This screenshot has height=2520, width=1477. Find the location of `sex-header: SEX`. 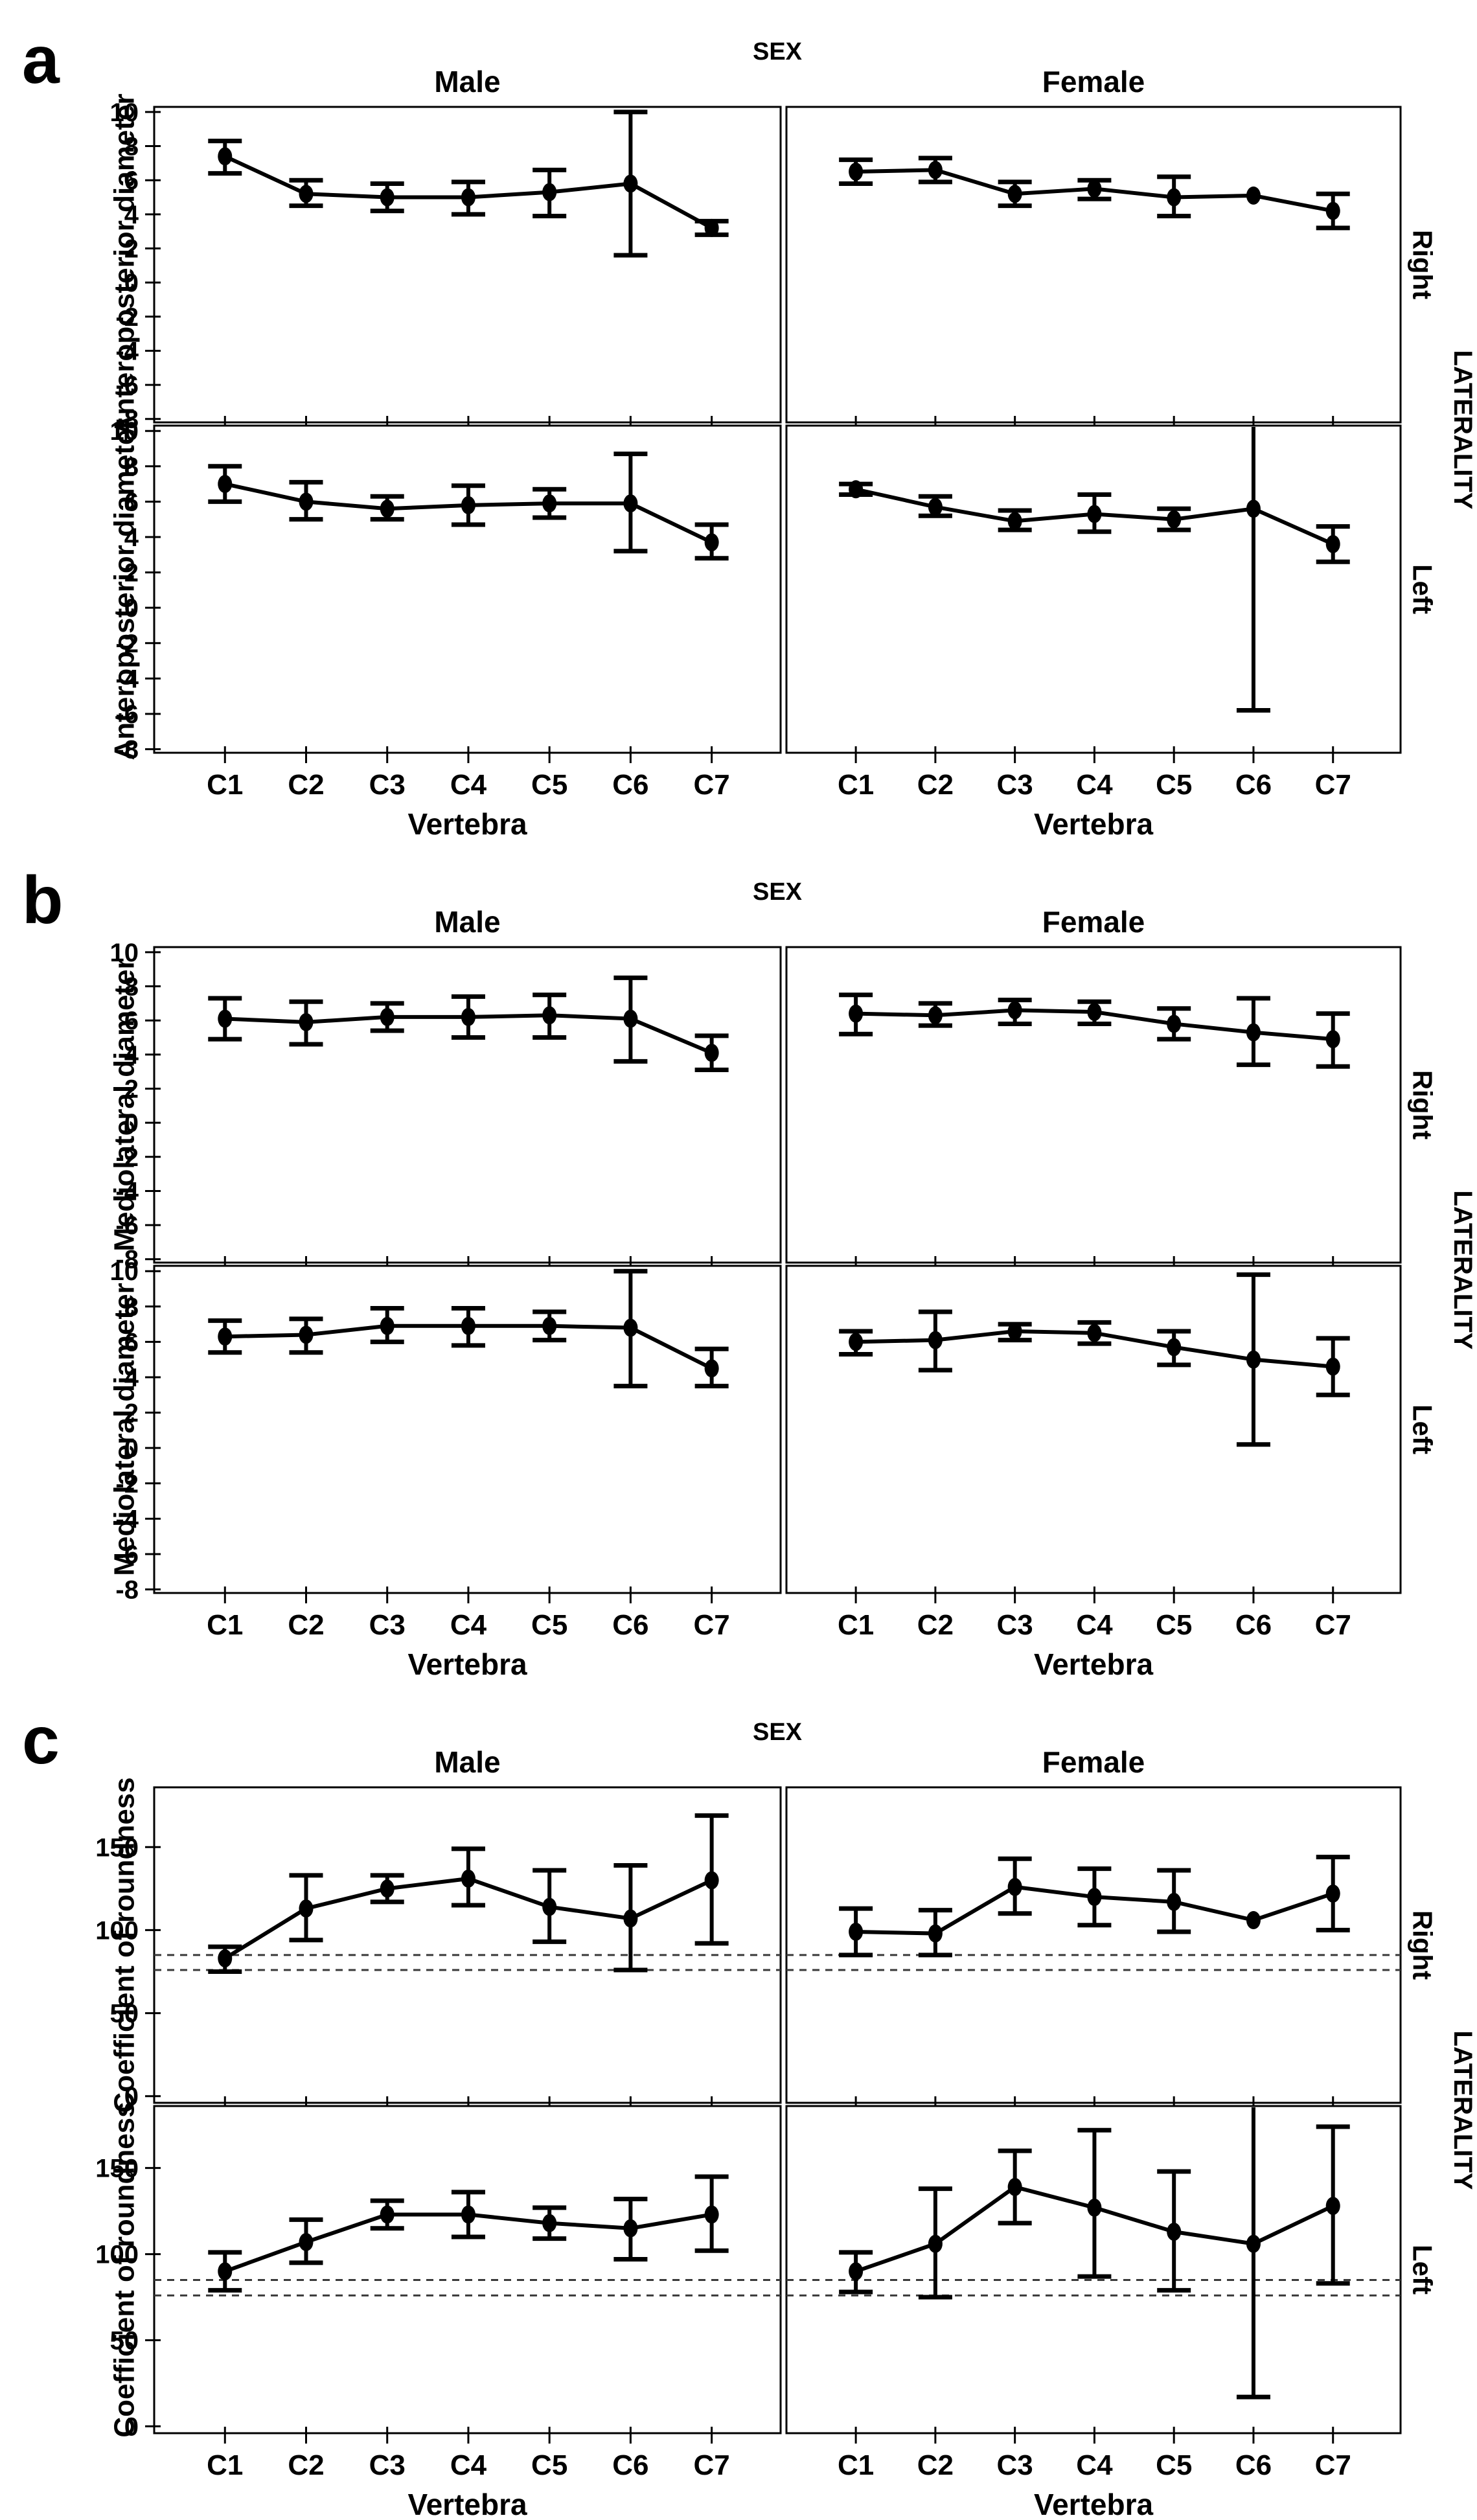

sex-header: SEX is located at coordinates (778, 892).